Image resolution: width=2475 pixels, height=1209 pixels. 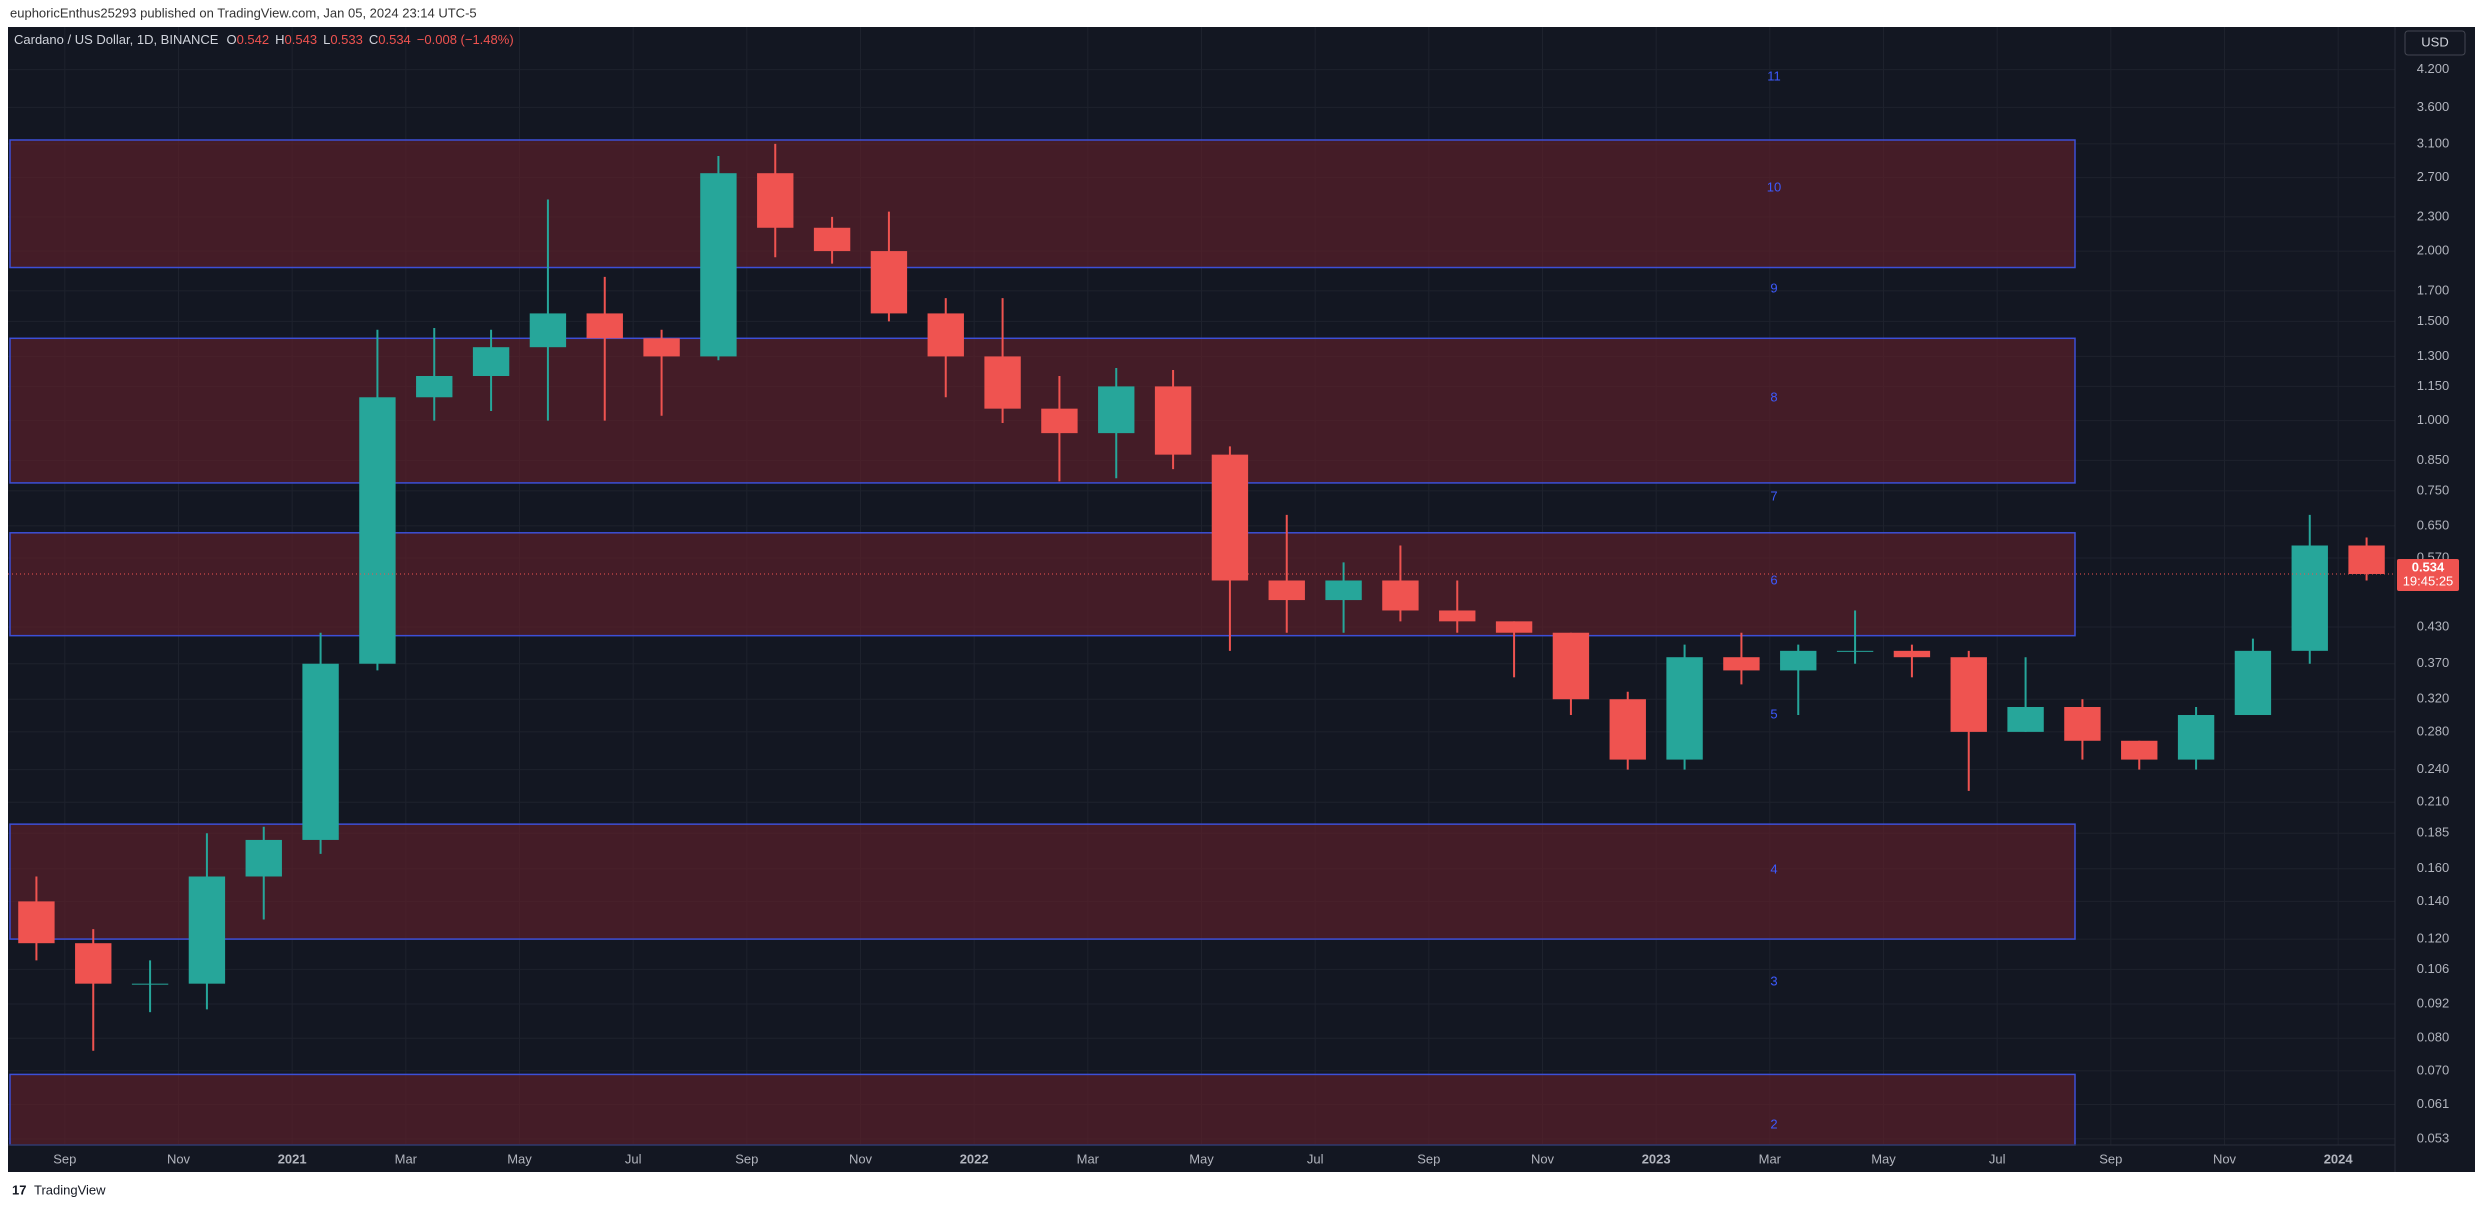 I want to click on y-tick-label: 2.700, so click(x=2433, y=176).